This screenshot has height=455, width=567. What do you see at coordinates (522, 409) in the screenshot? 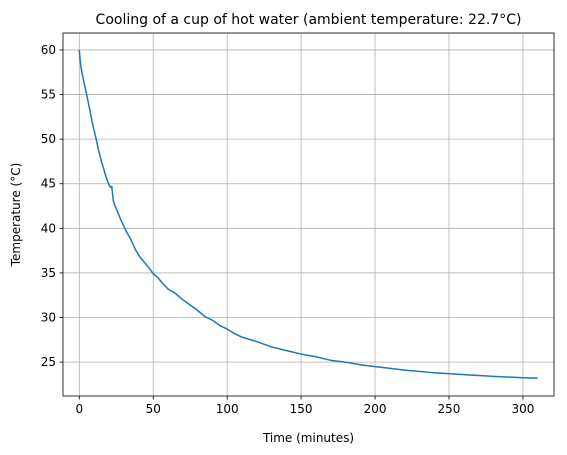
I see `x-tick-label: 300` at bounding box center [522, 409].